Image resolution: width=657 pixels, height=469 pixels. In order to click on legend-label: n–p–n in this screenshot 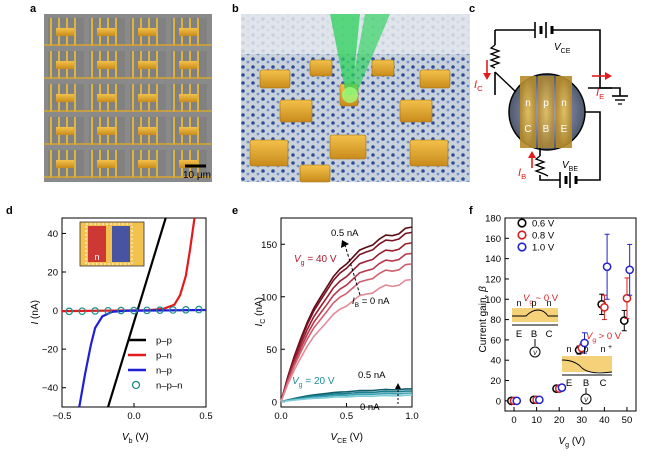, I will do `click(169, 386)`.